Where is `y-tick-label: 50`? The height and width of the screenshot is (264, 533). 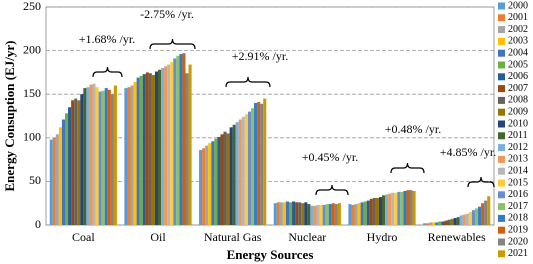 y-tick-label: 50 is located at coordinates (35, 180).